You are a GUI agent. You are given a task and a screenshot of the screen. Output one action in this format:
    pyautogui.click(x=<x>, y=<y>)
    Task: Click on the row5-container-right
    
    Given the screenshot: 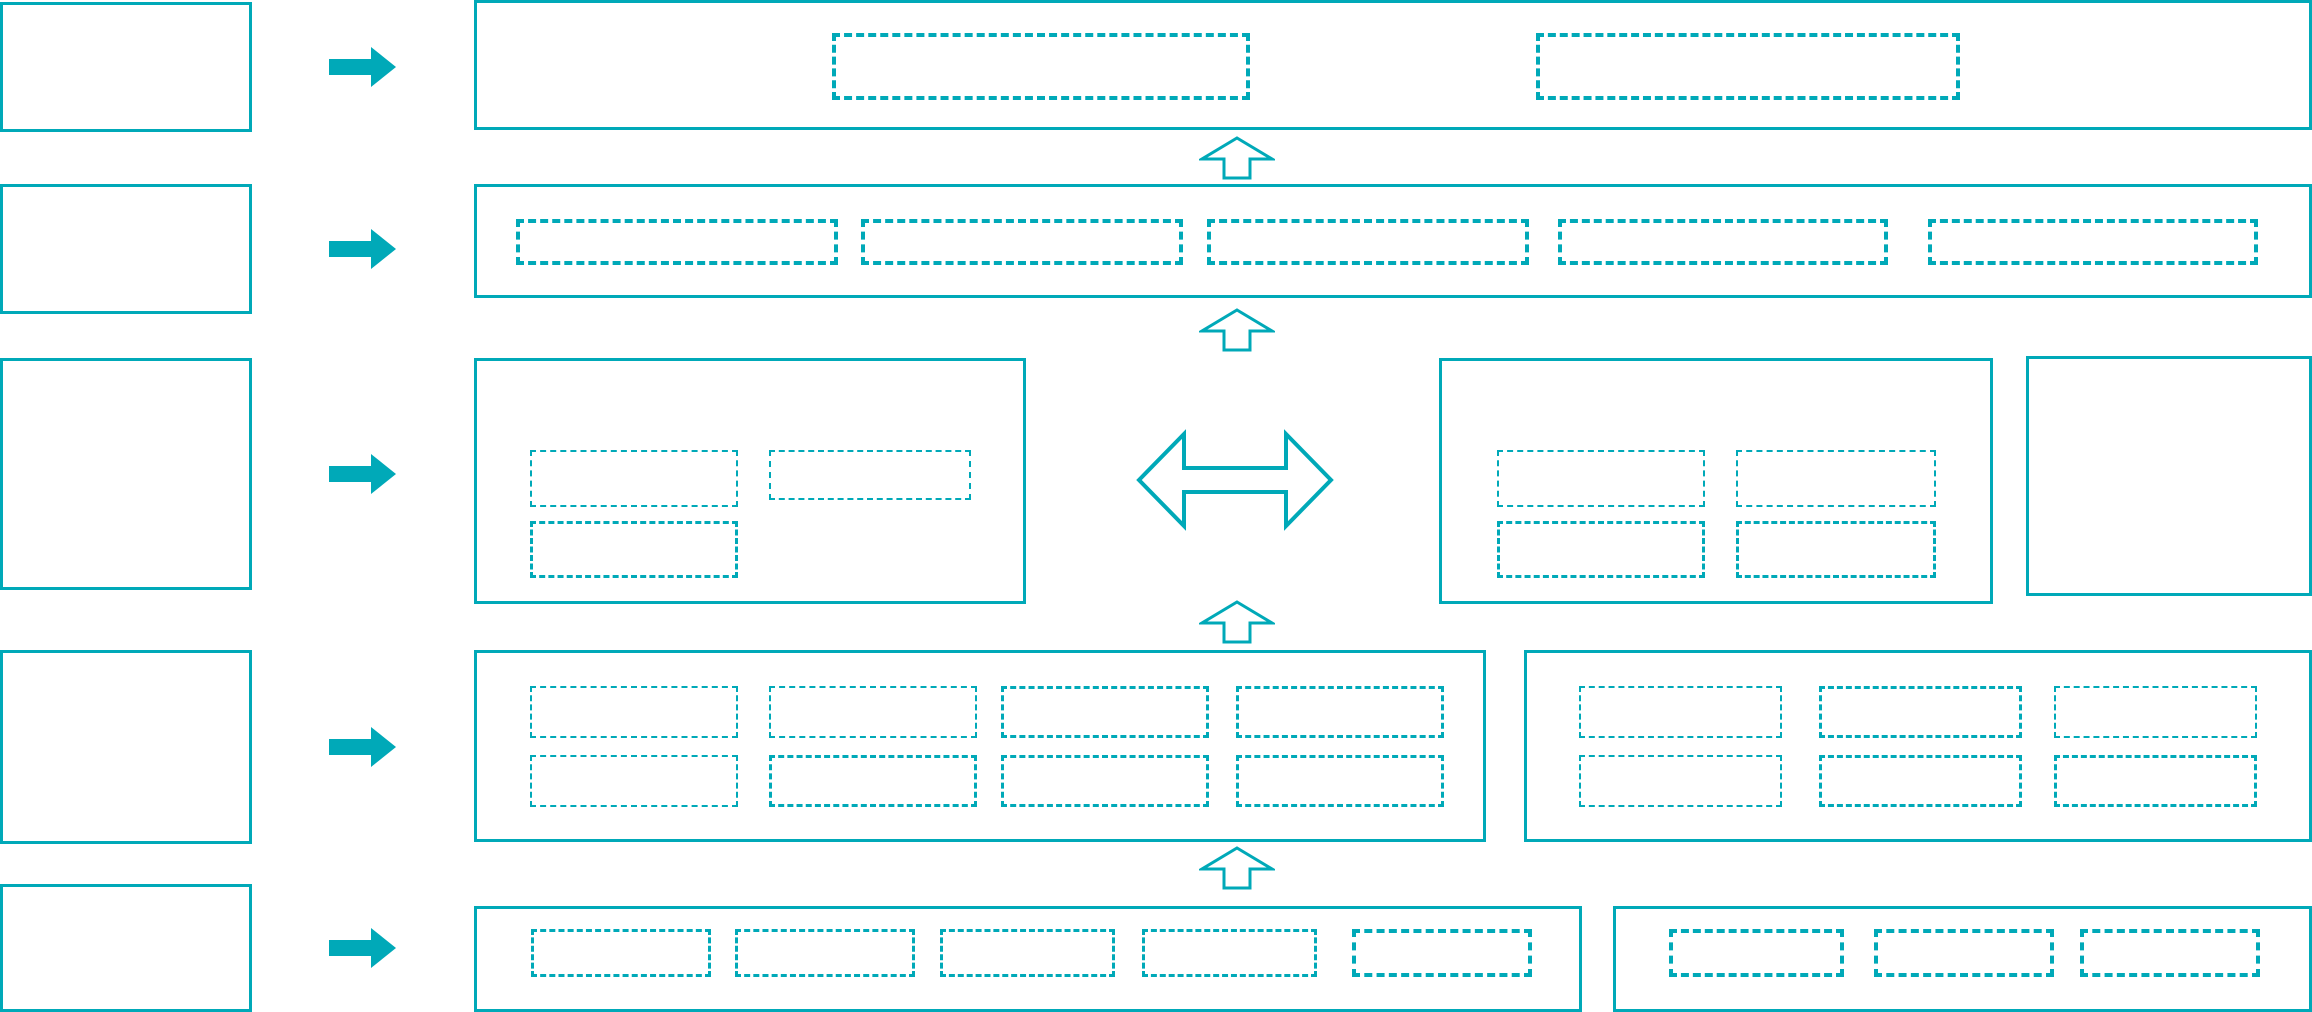 What is the action you would take?
    pyautogui.click(x=1962, y=959)
    